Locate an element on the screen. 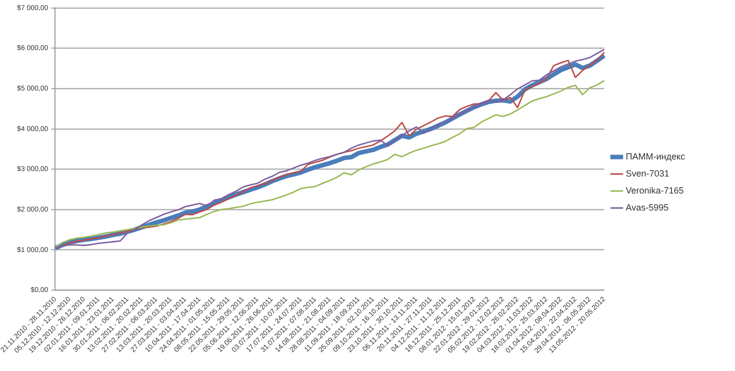 The image size is (735, 371). legend-label: Avas-5995 is located at coordinates (647, 207).